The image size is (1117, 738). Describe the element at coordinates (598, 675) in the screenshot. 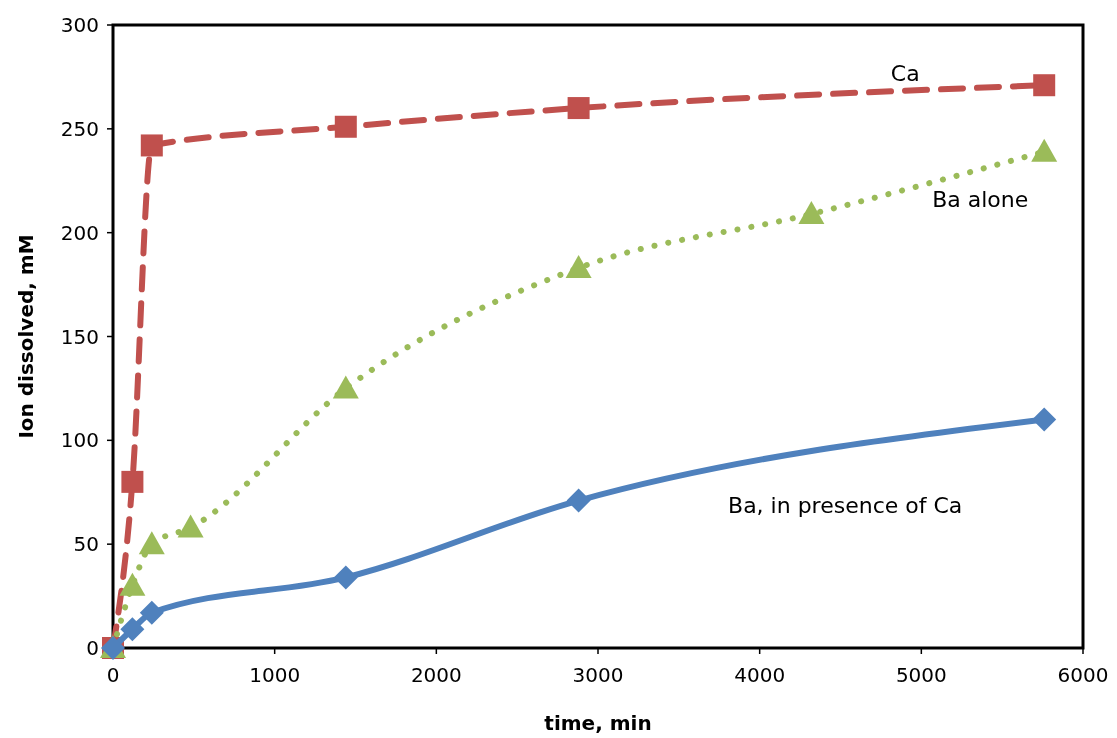

I see `x-tick-label: 3000` at that location.